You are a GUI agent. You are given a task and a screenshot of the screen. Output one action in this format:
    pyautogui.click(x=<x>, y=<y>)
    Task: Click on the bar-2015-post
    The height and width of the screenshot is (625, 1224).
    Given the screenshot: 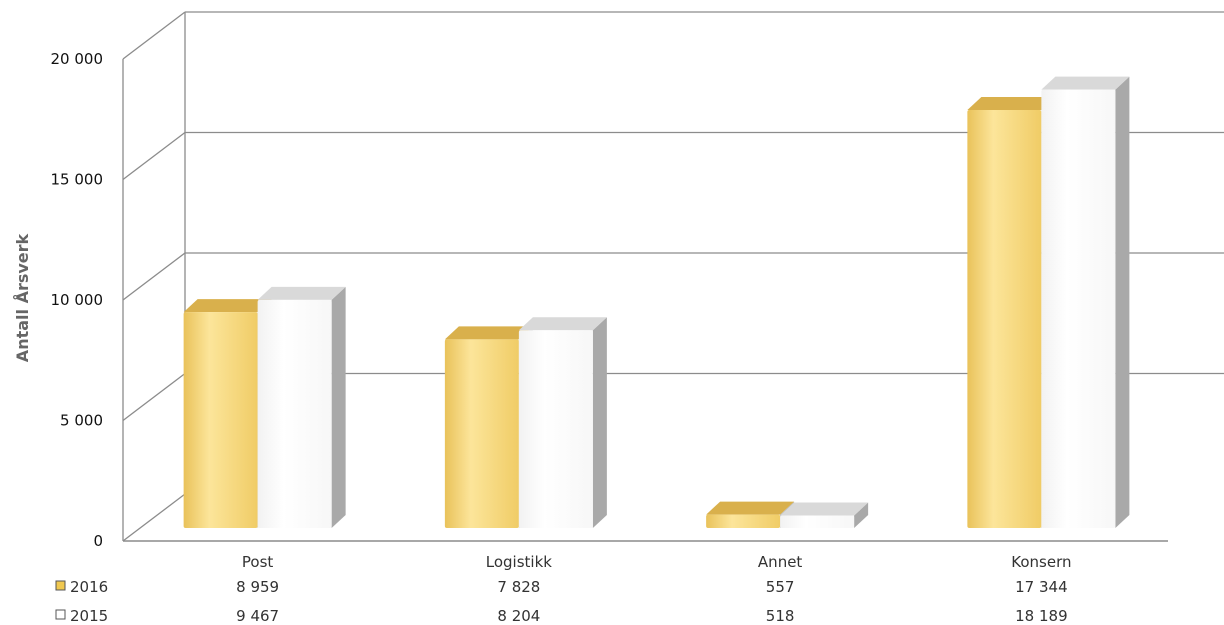 What is the action you would take?
    pyautogui.click(x=301, y=407)
    